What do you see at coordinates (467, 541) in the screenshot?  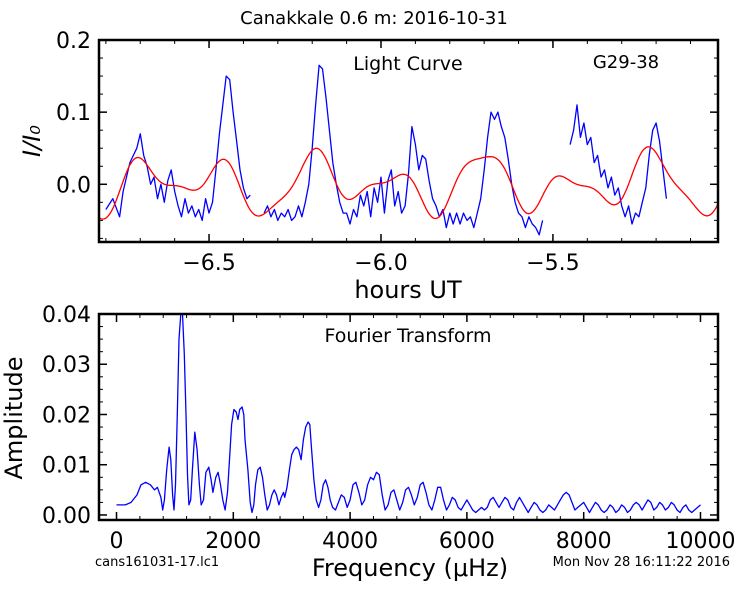 I see `fourier-x-tick-label: 6000` at bounding box center [467, 541].